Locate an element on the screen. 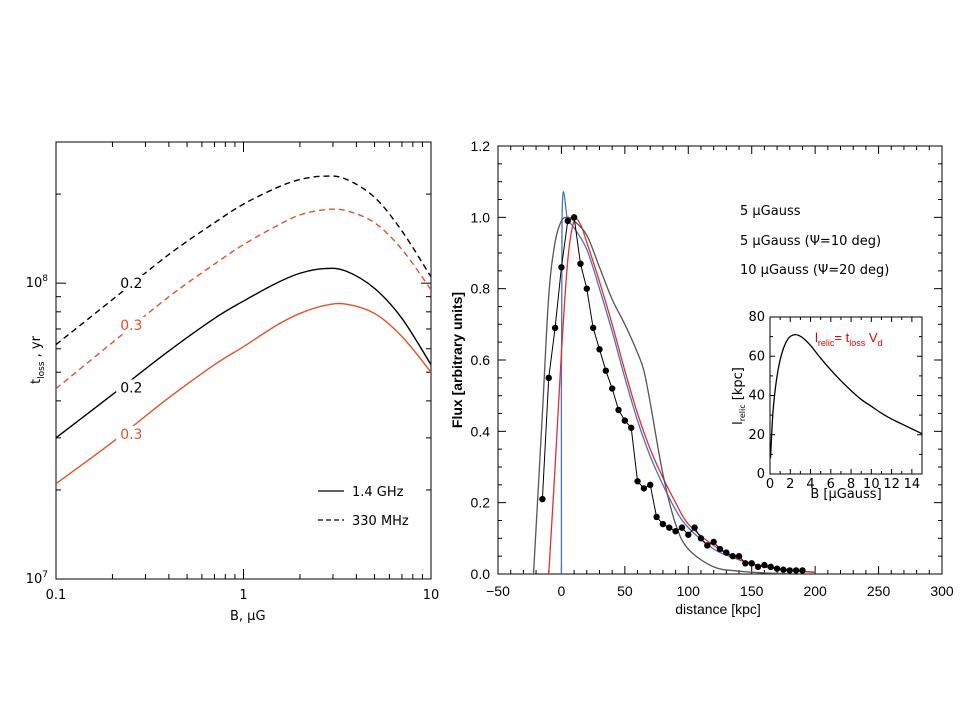 The width and height of the screenshot is (960, 720). left-y-tick-base: 10 is located at coordinates (34, 579).